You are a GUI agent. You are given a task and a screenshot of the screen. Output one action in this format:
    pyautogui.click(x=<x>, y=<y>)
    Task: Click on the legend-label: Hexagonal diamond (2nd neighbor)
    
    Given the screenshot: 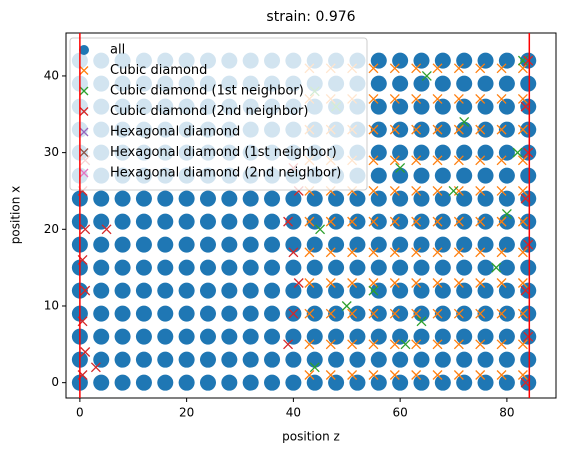 What is the action you would take?
    pyautogui.click(x=225, y=173)
    